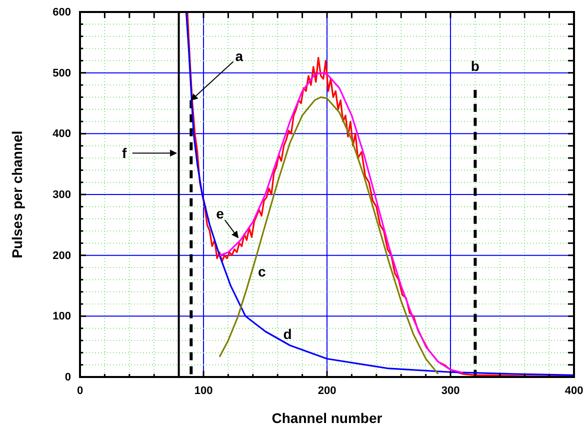  Describe the element at coordinates (220, 214) in the screenshot. I see `annotation: e` at that location.